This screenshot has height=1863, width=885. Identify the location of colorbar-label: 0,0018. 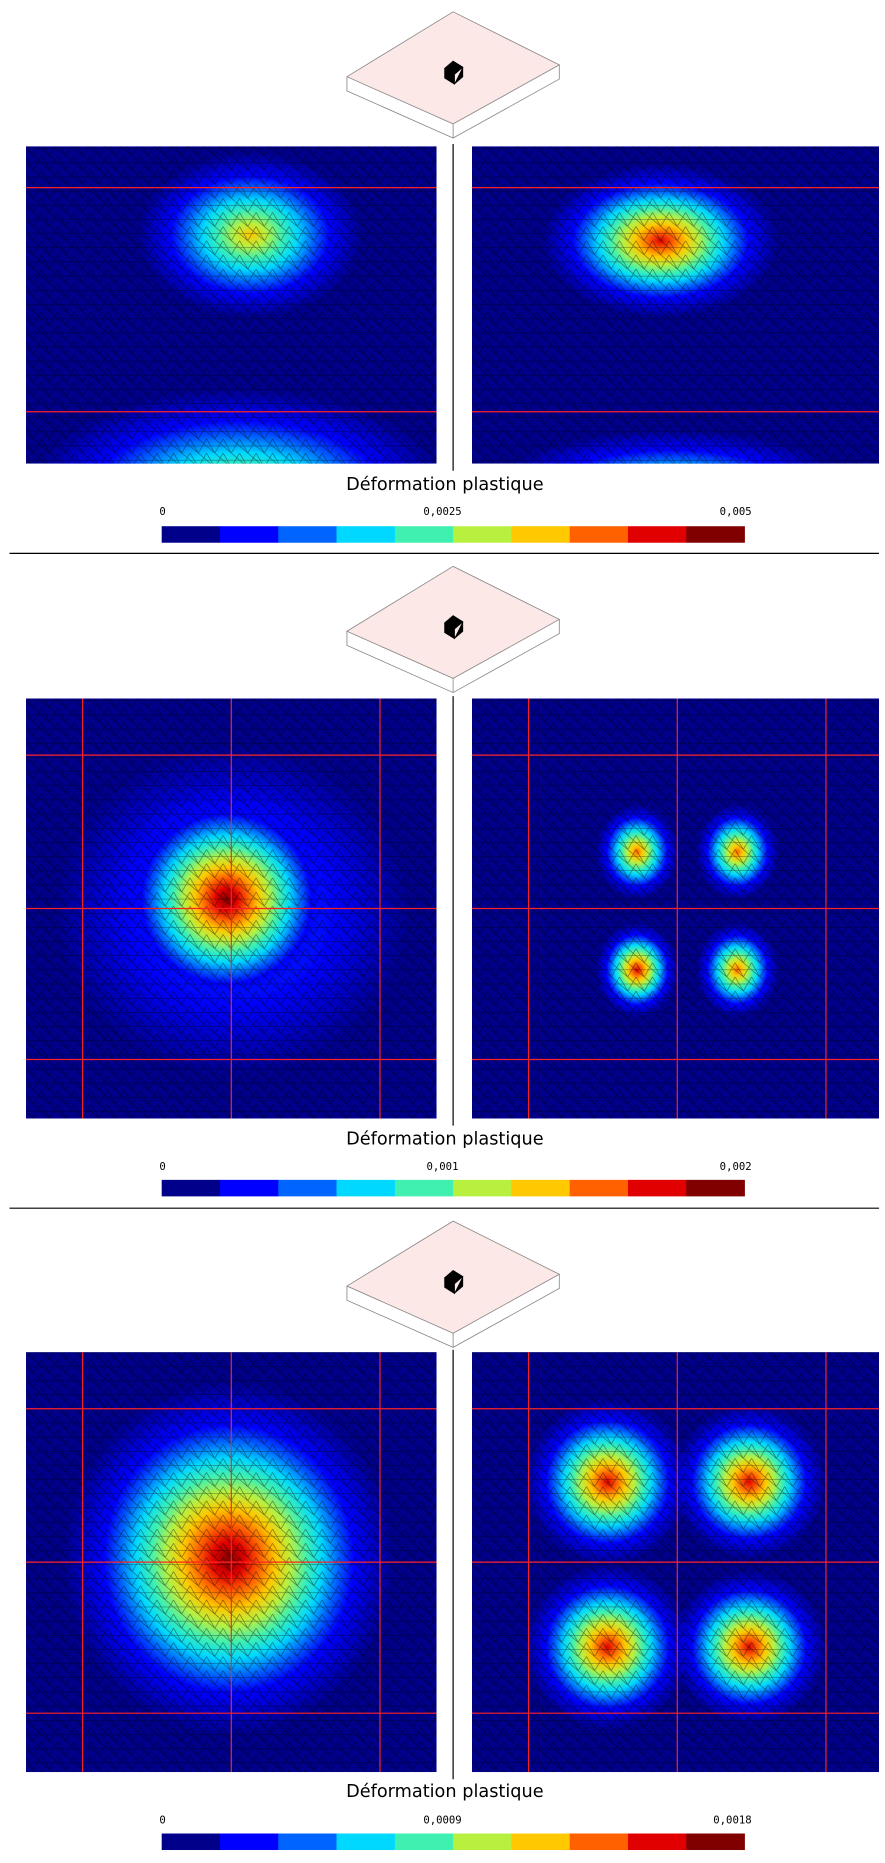
(732, 1820).